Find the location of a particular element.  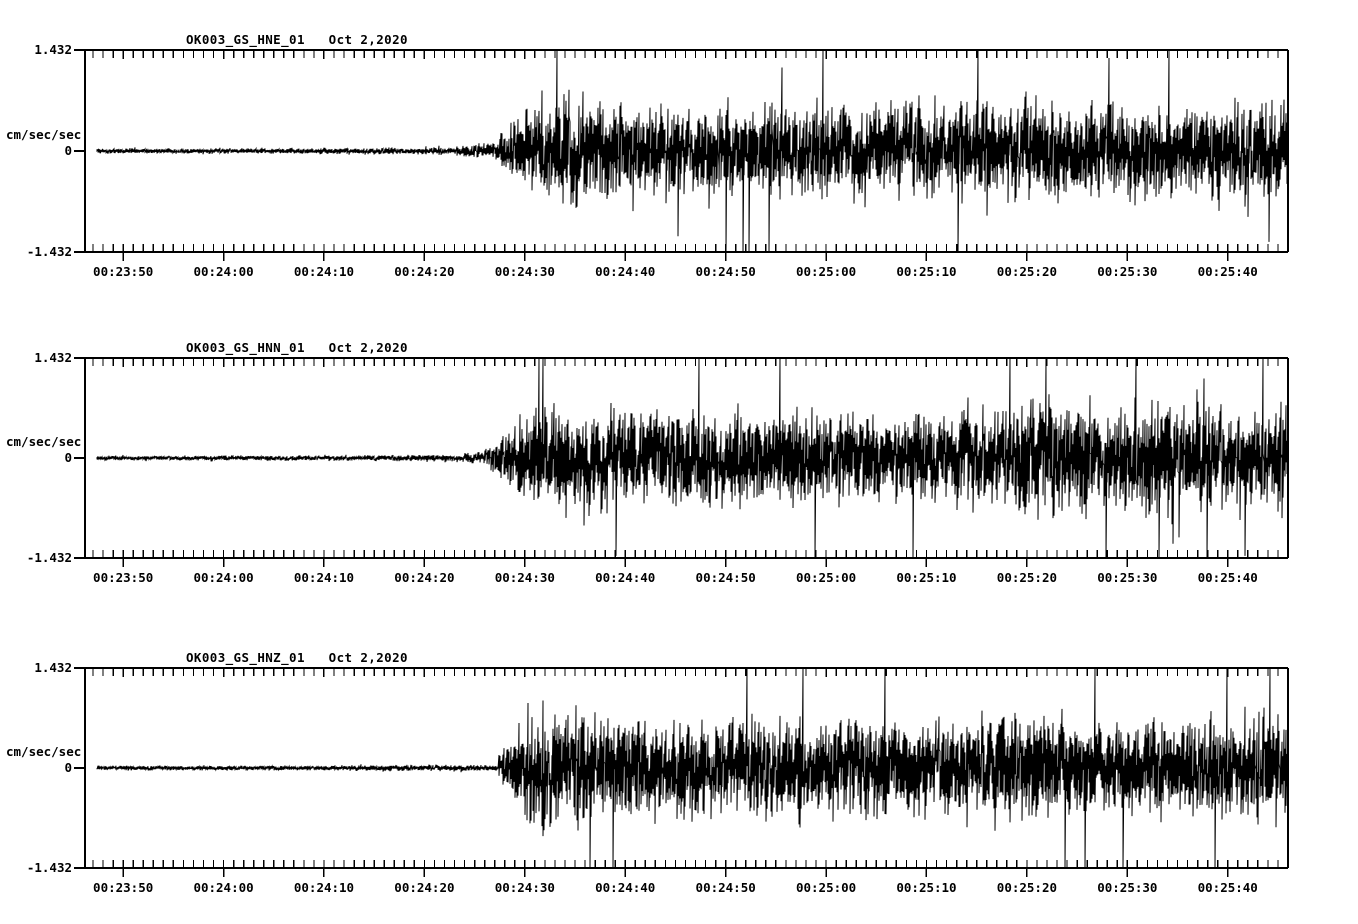

y-axis-units-label-hne: cm/sec/sec is located at coordinates (44, 134).